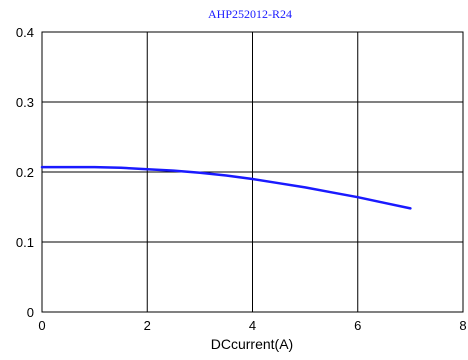 The height and width of the screenshot is (360, 468). Describe the element at coordinates (250, 14) in the screenshot. I see `chart-title: AHP252012-R24` at that location.